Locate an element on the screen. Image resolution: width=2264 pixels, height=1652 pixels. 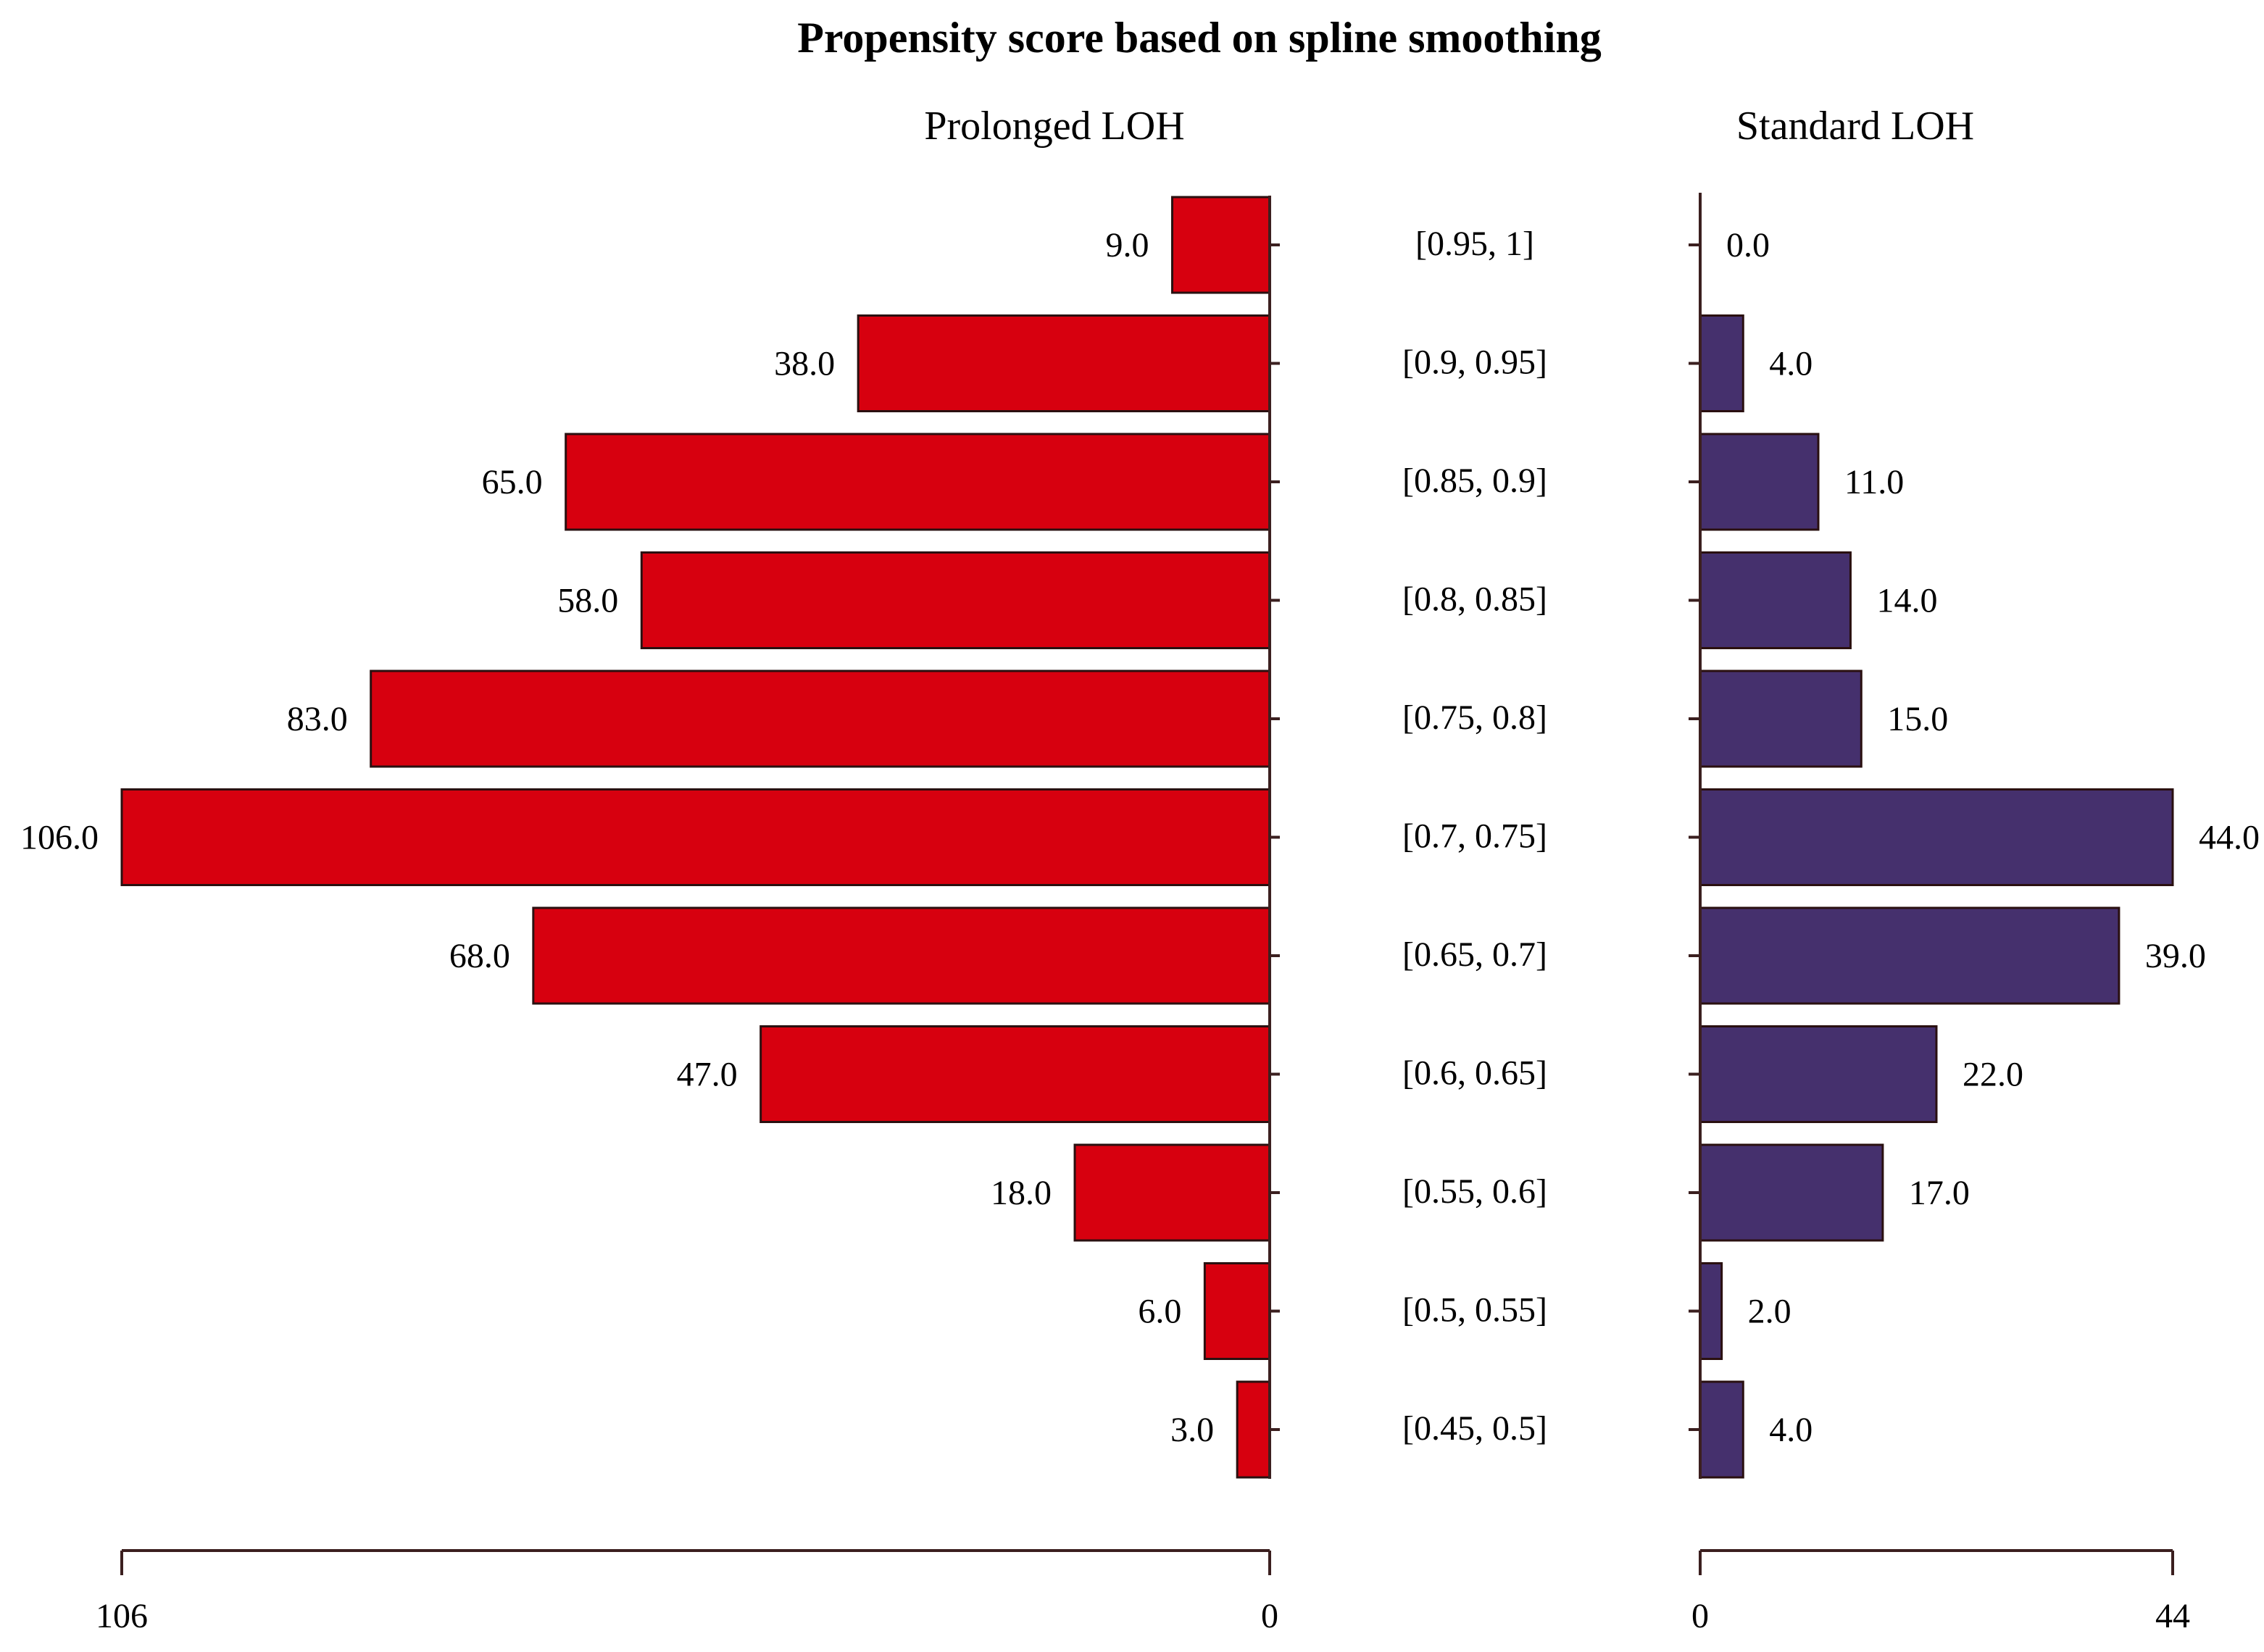
right-value-label-8: 17.0 is located at coordinates (1939, 1193).